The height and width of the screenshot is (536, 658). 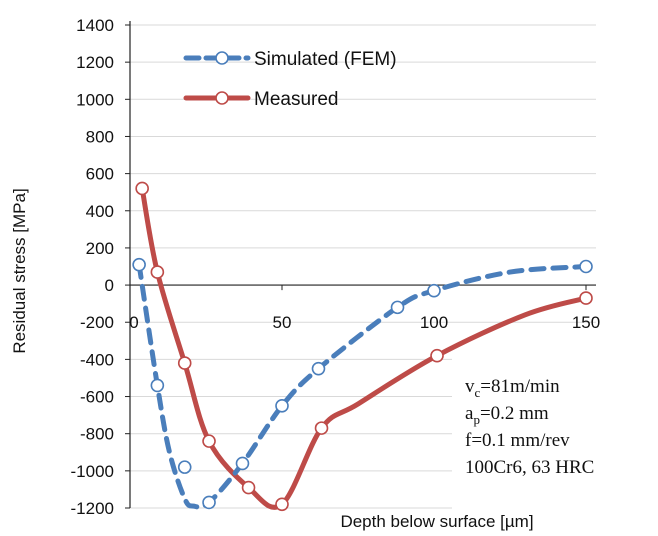 I want to click on y-tick-label: 400, so click(x=100, y=211).